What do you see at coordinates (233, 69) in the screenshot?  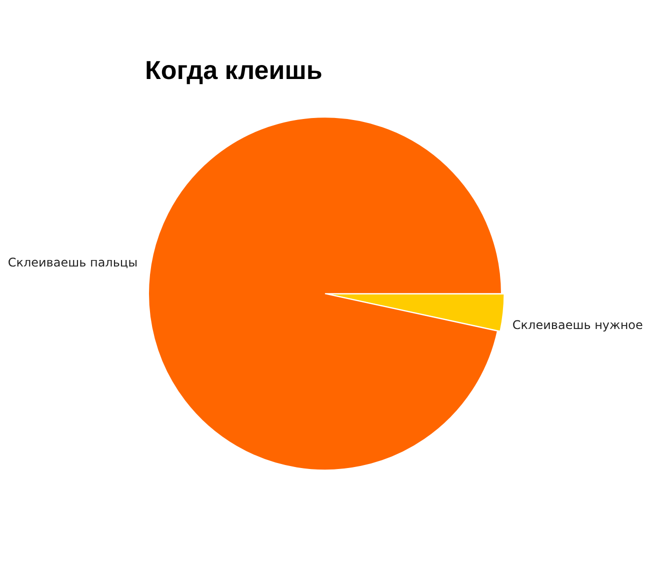 I see `chart-title: Когда клеишь` at bounding box center [233, 69].